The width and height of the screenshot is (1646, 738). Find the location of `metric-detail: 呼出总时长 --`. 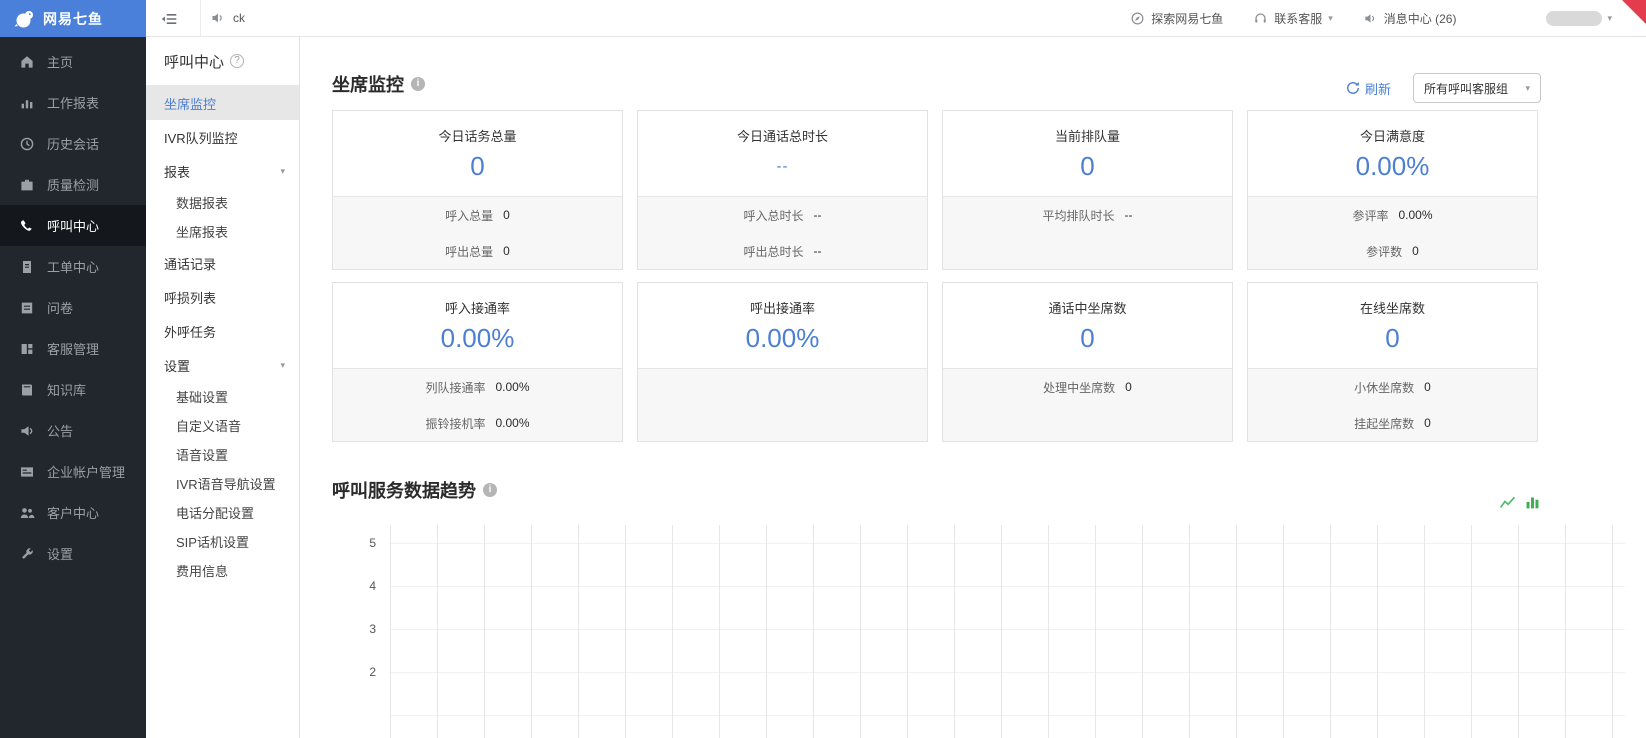

metric-detail: 呼出总时长 -- is located at coordinates (782, 251).